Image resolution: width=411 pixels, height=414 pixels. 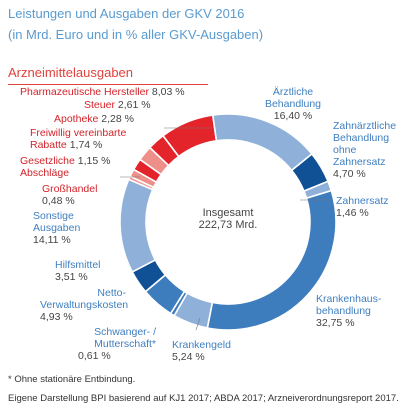 What do you see at coordinates (201, 345) in the screenshot?
I see `label-krankengeld-line1: Krankengeld` at bounding box center [201, 345].